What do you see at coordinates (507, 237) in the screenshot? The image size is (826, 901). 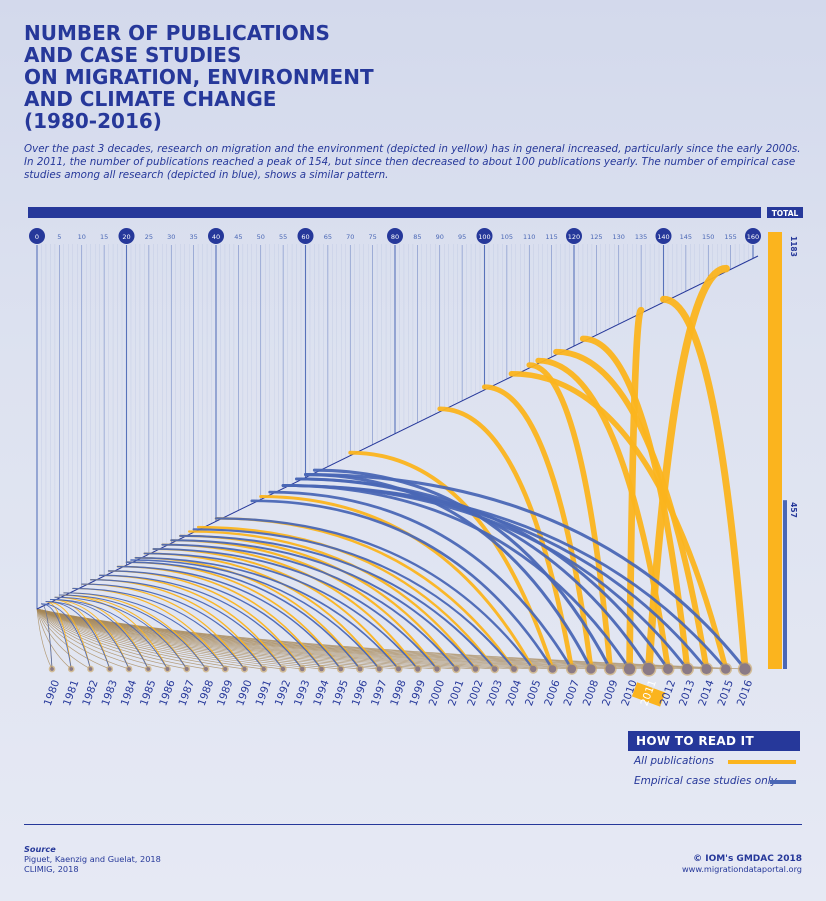 I see `scale-tick-label: 105` at bounding box center [507, 237].